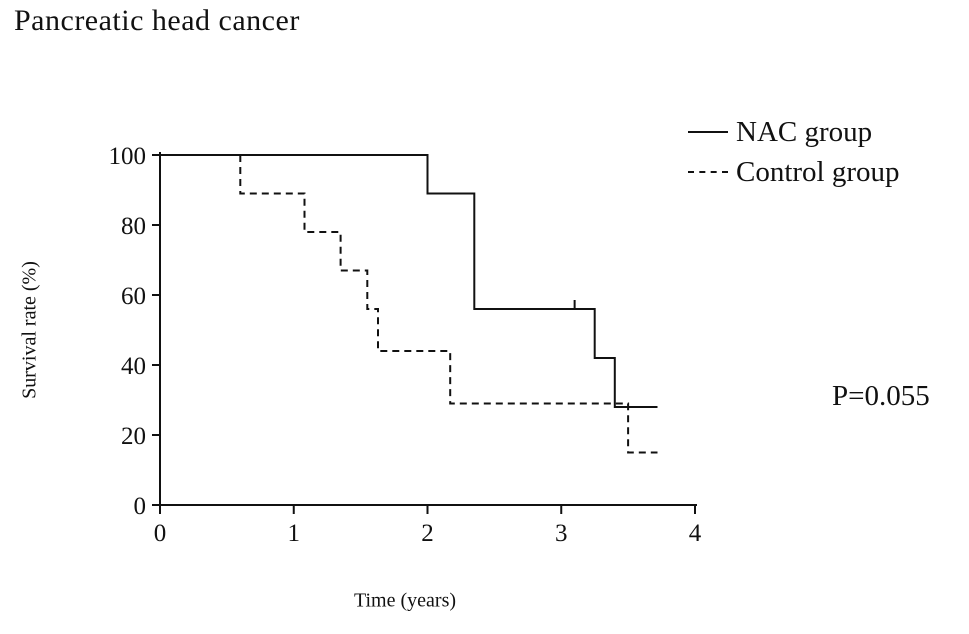 Image resolution: width=969 pixels, height=634 pixels. I want to click on x-tick-label: 2, so click(427, 533).